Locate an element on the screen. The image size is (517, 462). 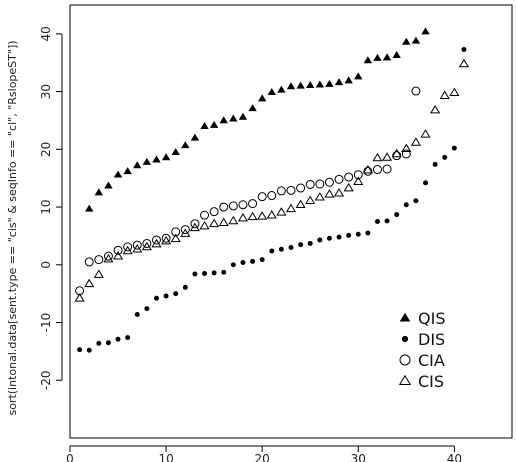
x-axis: 0 10 20 30 40 is located at coordinates (264, 453).